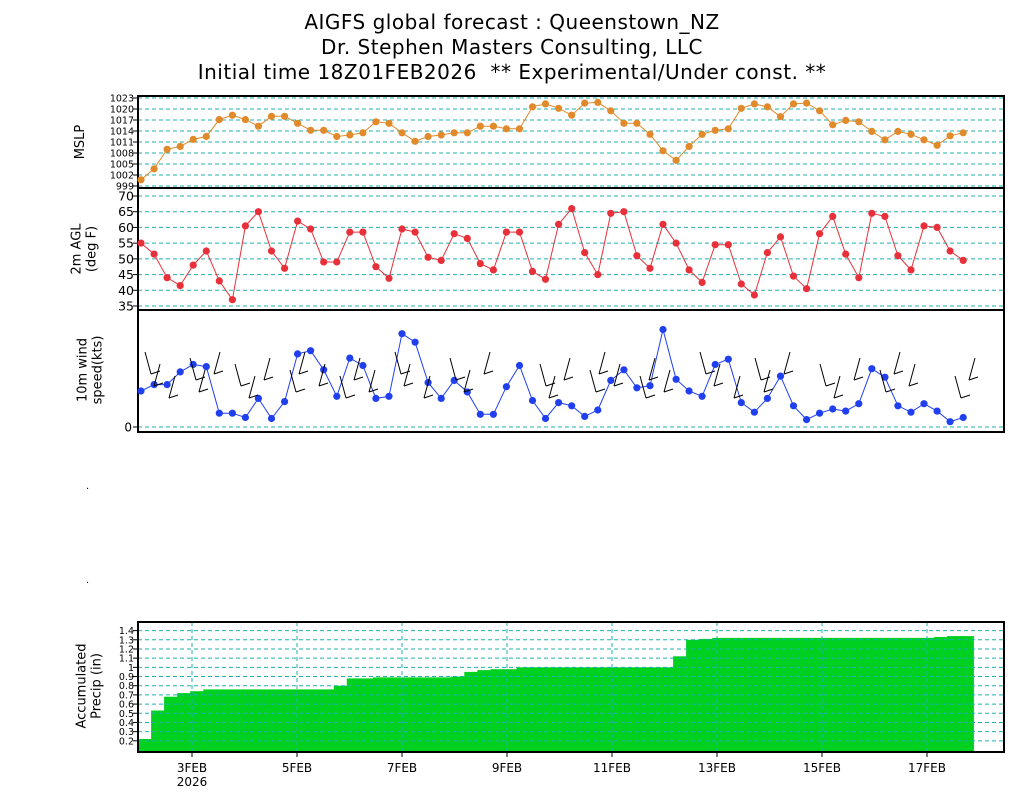 The width and height of the screenshot is (1024, 800). I want to click on precip-tick-label: 1.3, so click(126, 640).